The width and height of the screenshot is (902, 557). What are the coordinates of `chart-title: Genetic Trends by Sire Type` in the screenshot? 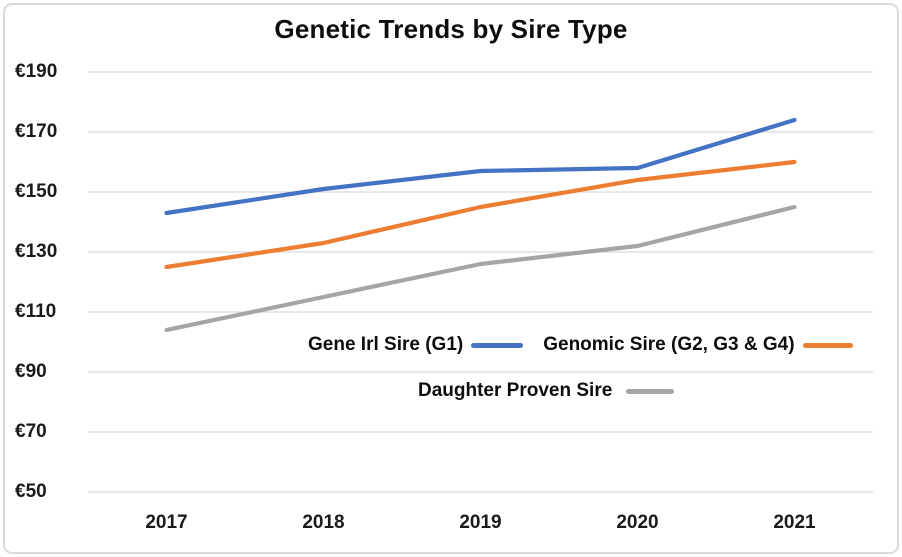 It's located at (451, 29).